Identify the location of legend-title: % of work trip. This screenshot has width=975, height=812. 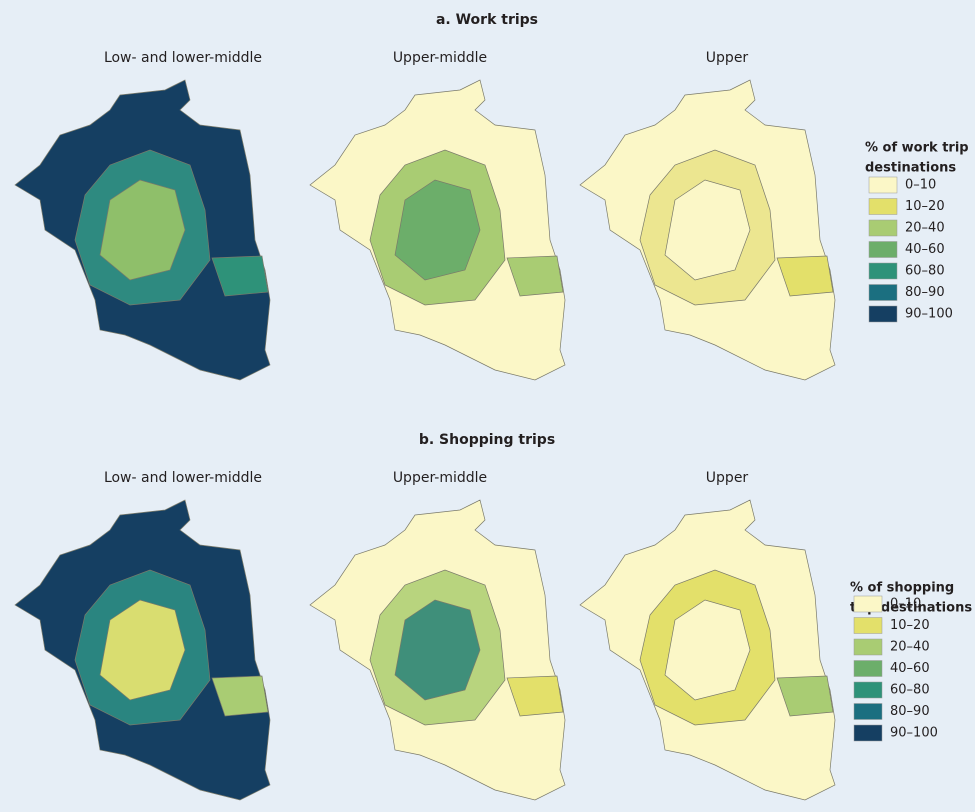
(917, 148).